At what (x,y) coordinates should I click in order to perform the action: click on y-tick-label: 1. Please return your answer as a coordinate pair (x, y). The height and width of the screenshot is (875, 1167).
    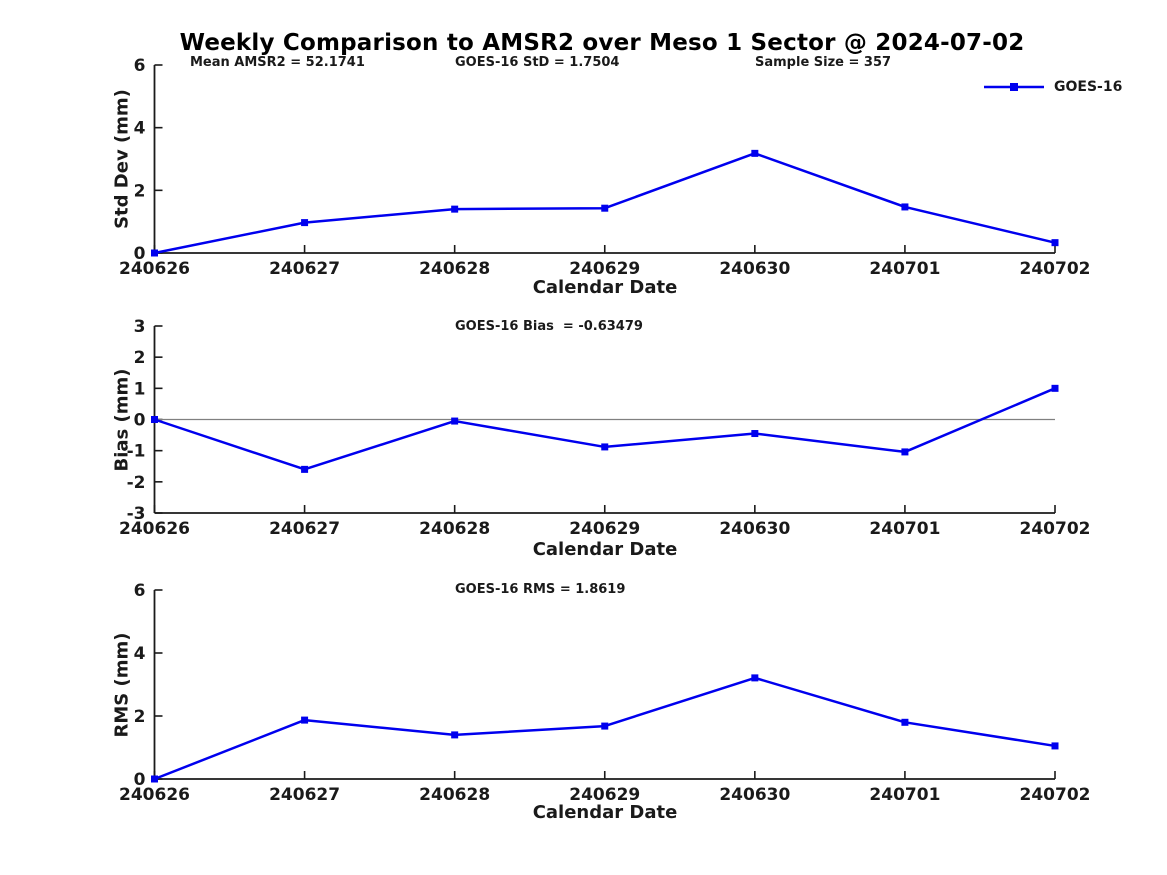
    Looking at the image, I should click on (140, 389).